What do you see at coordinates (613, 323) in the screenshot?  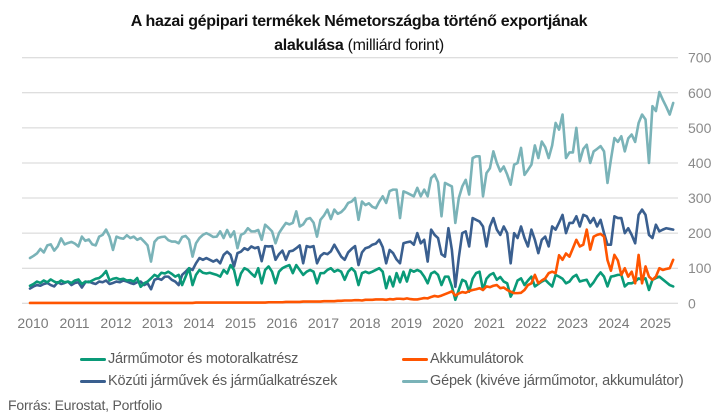 I see `x-tick-label: 2024` at bounding box center [613, 323].